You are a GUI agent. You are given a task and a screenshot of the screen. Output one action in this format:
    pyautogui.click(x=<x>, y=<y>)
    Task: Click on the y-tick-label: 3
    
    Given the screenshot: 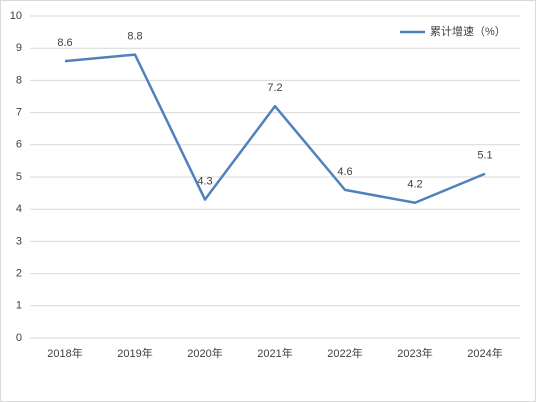 What is the action you would take?
    pyautogui.click(x=19, y=241)
    